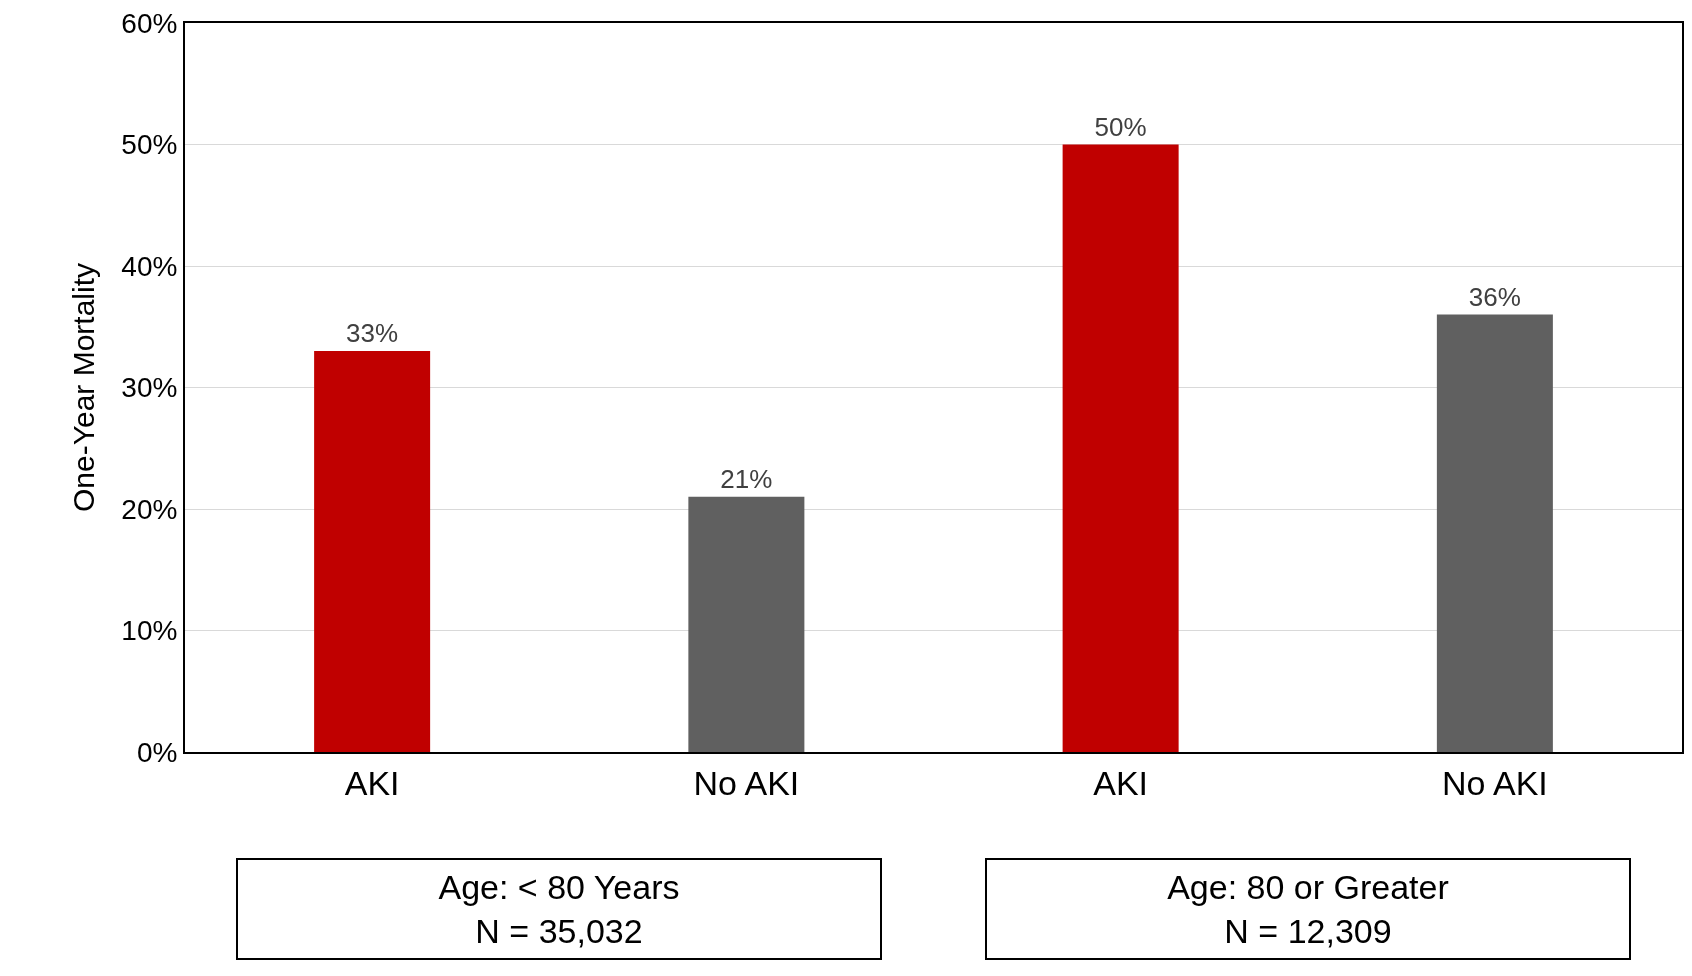  I want to click on y-tick-label: 40%, so click(149, 266).